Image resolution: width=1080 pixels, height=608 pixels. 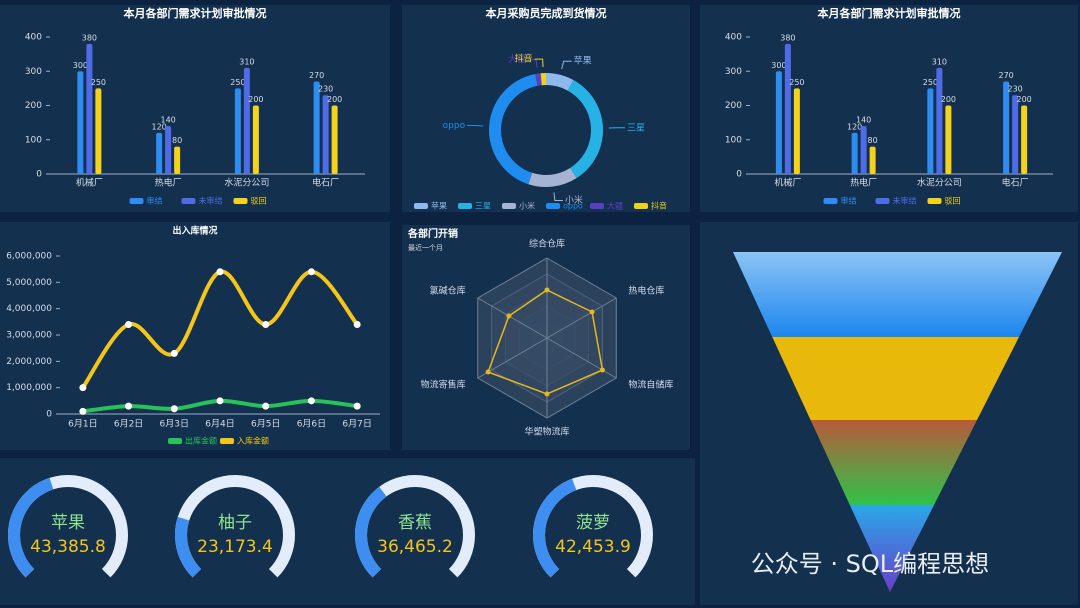 What do you see at coordinates (325, 183) in the screenshot?
I see `x-tick-label: 电石厂` at bounding box center [325, 183].